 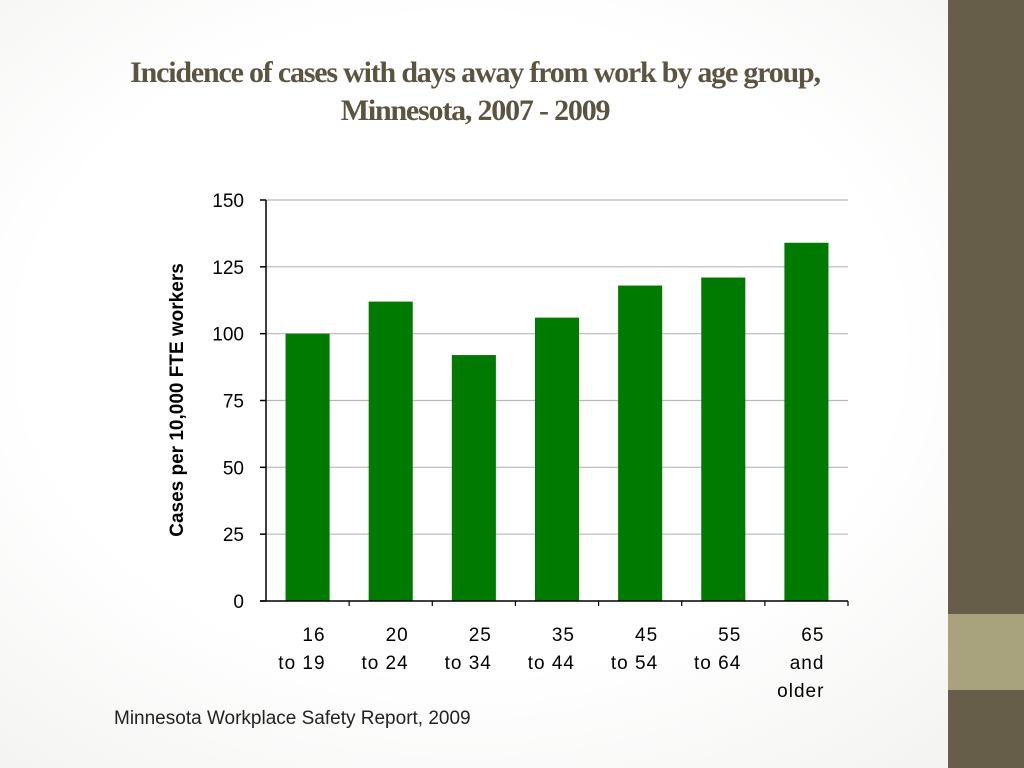 What do you see at coordinates (812, 635) in the screenshot?
I see `x-tick-label-line: 65` at bounding box center [812, 635].